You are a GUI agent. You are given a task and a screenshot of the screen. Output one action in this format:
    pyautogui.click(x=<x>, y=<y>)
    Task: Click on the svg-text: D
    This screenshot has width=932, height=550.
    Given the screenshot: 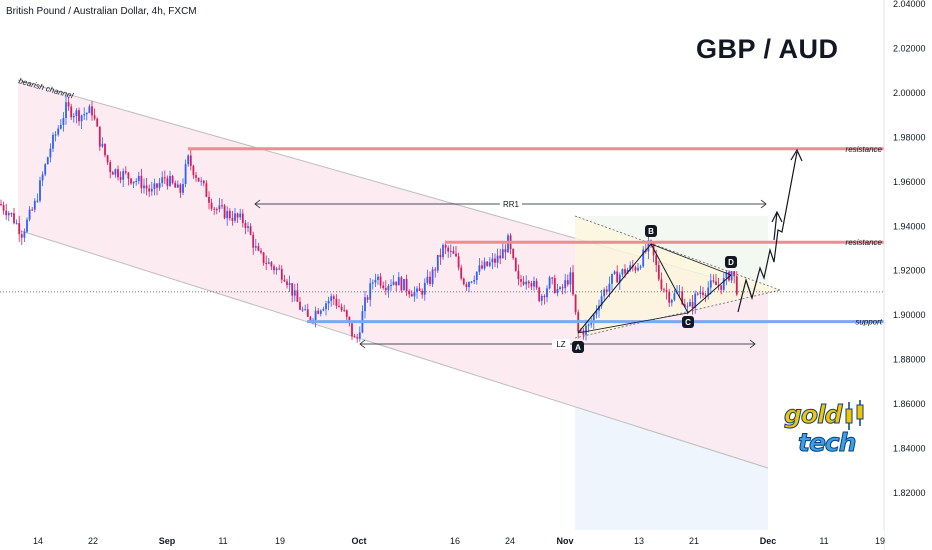 What is the action you would take?
    pyautogui.click(x=731, y=262)
    